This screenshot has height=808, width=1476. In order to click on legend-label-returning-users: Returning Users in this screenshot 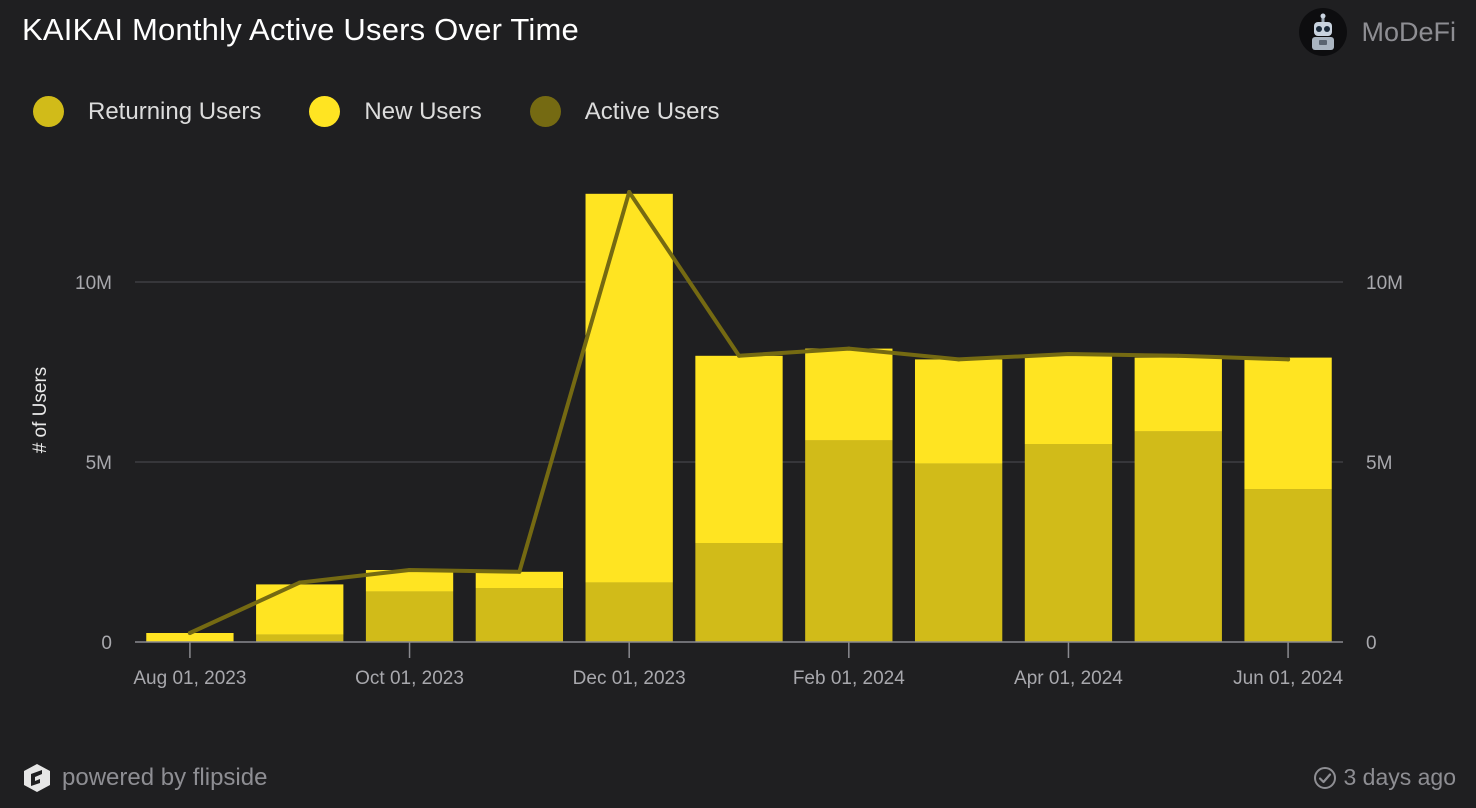, I will do `click(175, 111)`.